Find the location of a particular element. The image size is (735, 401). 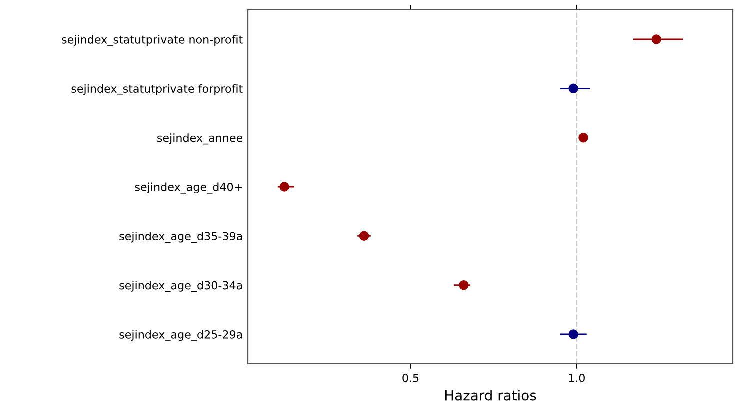

x-tick-label: 1.0 is located at coordinates (577, 378).